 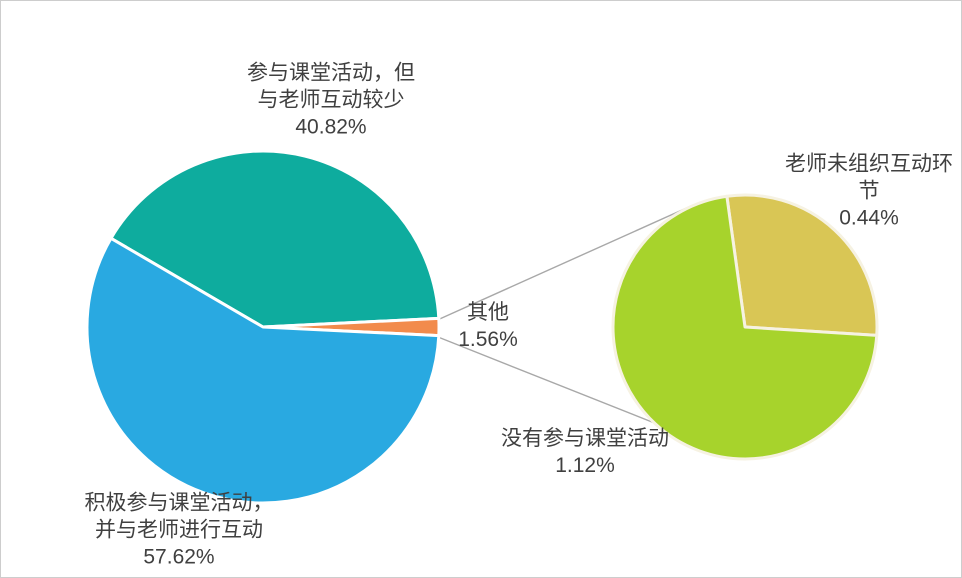 I want to click on label-value: 57.62%, so click(x=179, y=557).